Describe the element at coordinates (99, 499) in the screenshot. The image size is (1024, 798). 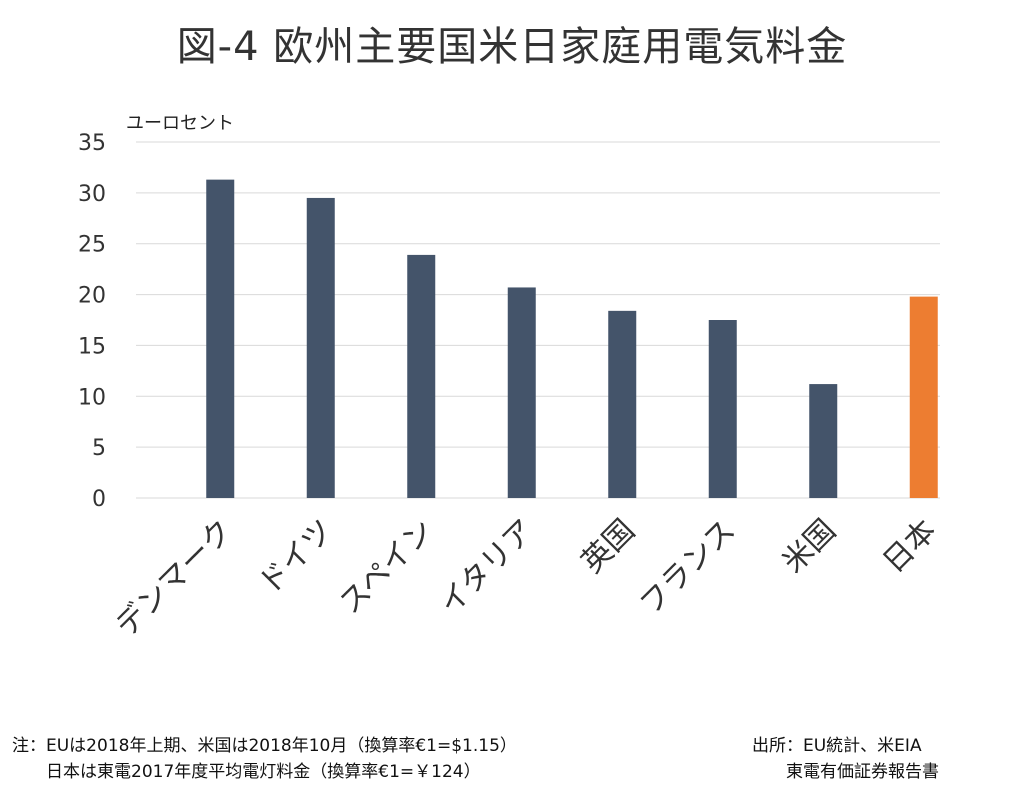
I see `y-tick-label-0: 0` at that location.